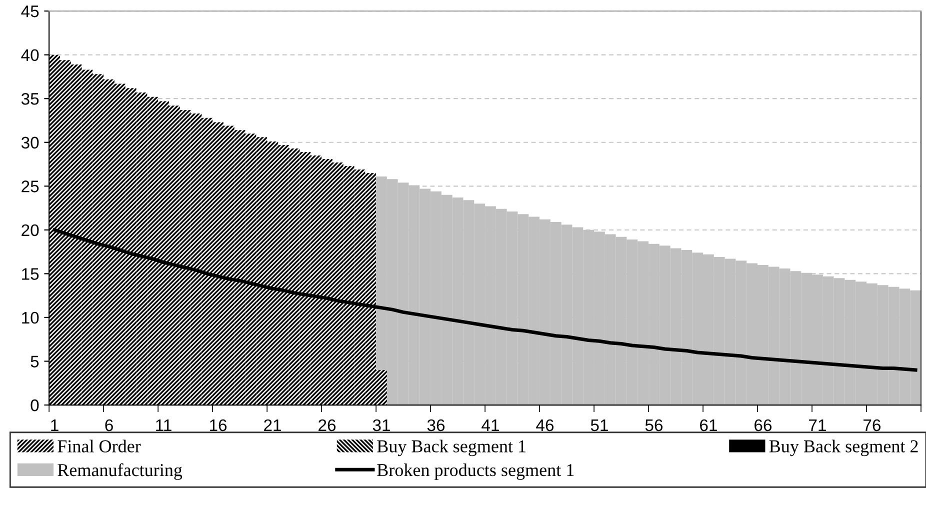 The height and width of the screenshot is (526, 926). I want to click on x-tick-label: 76, so click(872, 425).